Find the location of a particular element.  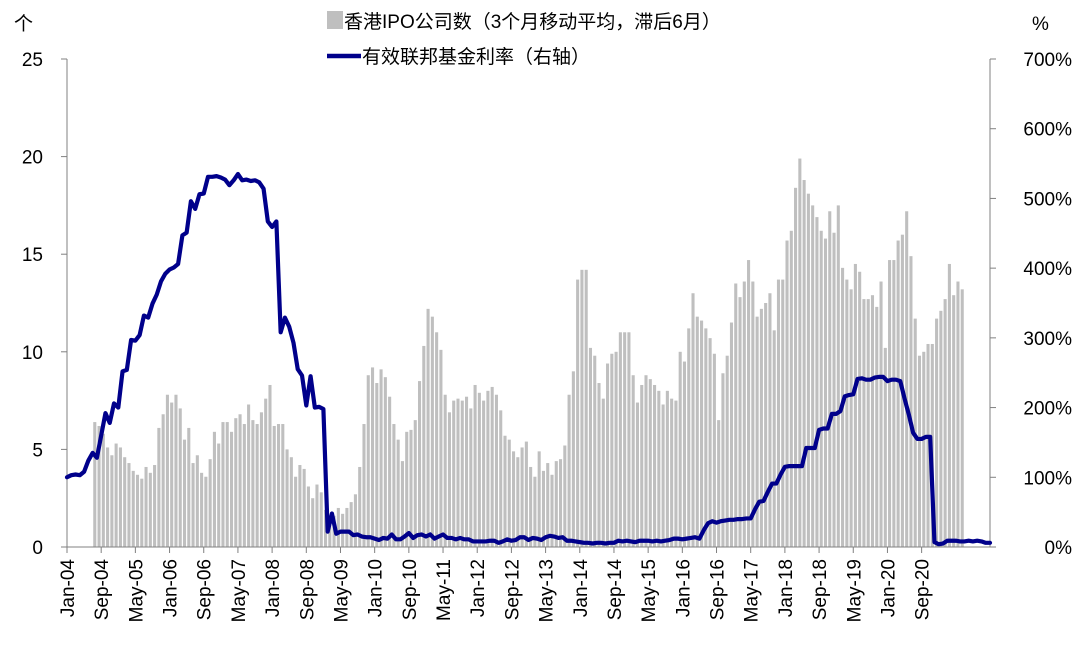

x-tick-label: Sep-14 is located at coordinates (615, 590).